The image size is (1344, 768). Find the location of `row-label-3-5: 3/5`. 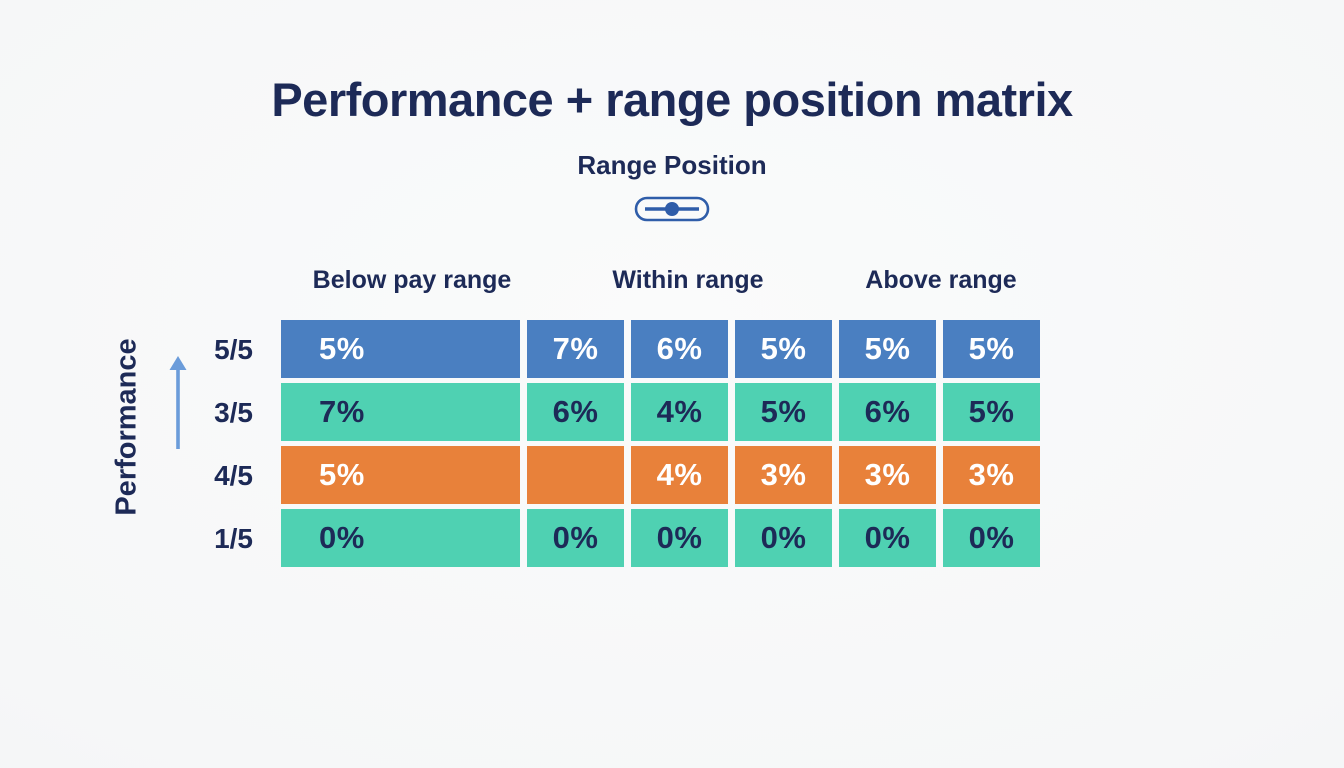

row-label-3-5: 3/5 is located at coordinates (233, 412).